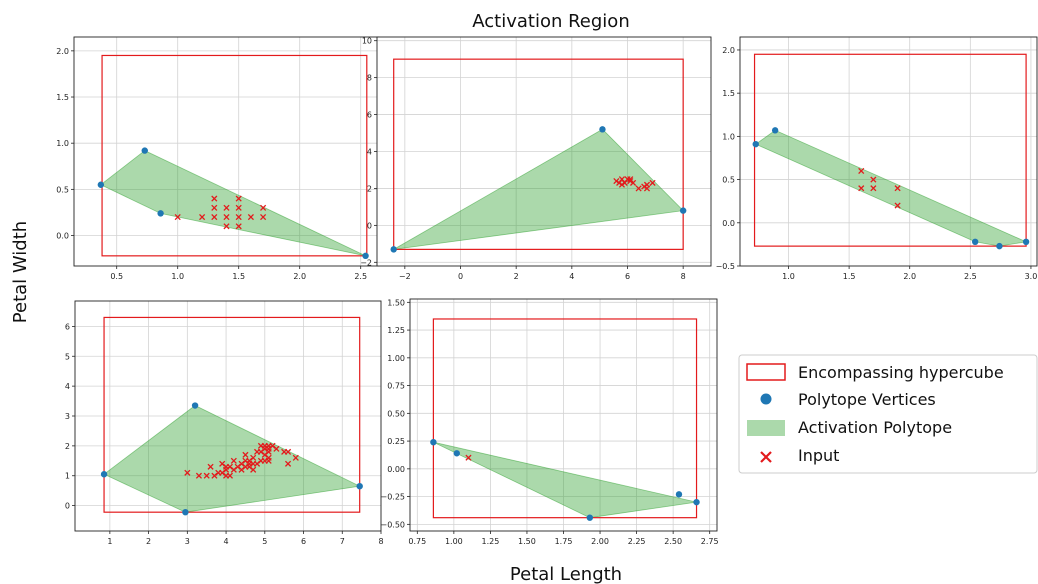 Image resolution: width=1038 pixels, height=584 pixels. Describe the element at coordinates (392, 497) in the screenshot. I see `y-tick-label: −0.25` at that location.